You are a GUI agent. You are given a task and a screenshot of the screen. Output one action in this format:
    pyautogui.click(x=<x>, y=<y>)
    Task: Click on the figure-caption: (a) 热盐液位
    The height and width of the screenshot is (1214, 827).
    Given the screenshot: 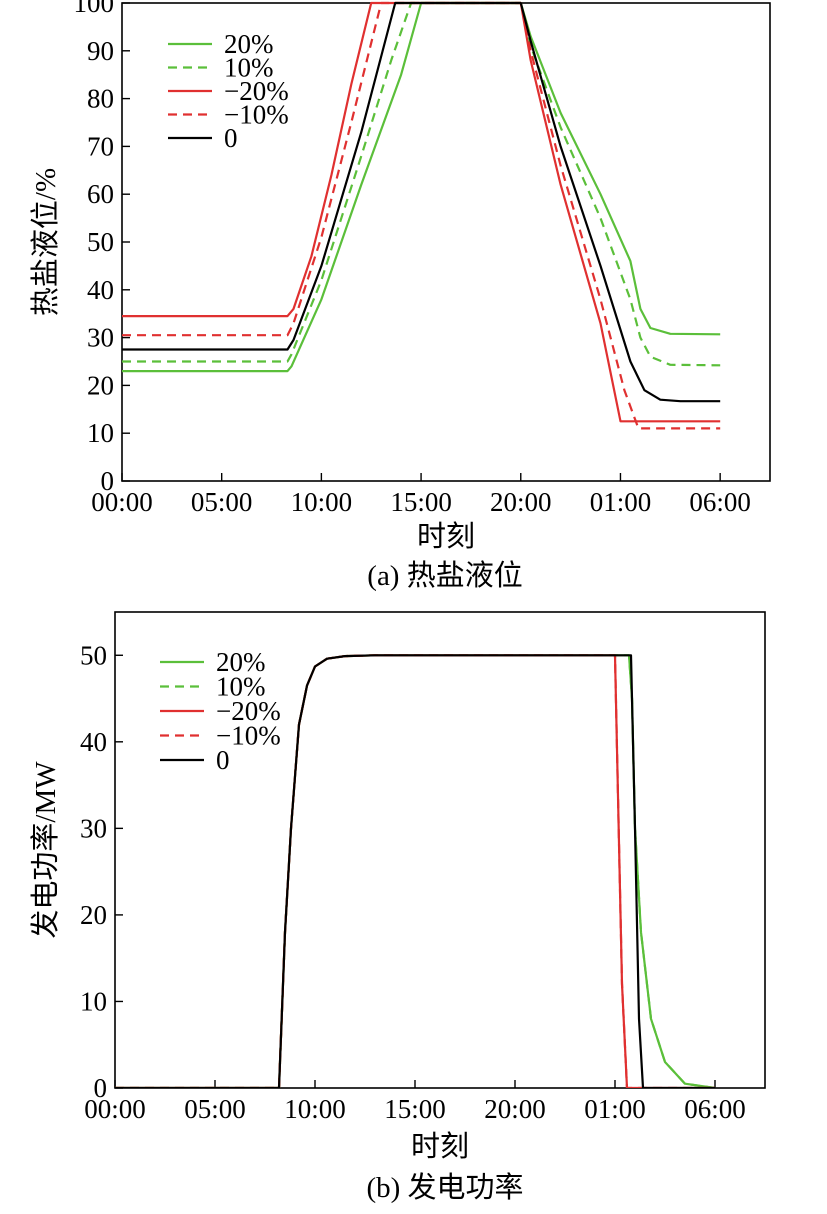 What is the action you would take?
    pyautogui.click(x=444, y=575)
    